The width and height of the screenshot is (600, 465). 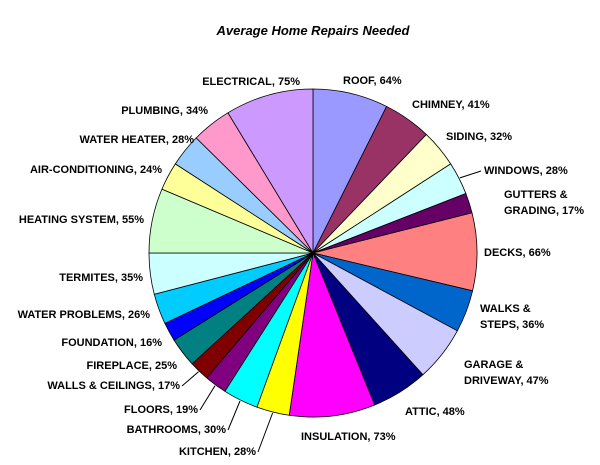 What do you see at coordinates (512, 325) in the screenshot?
I see `slice-label: STEPS, 36%` at bounding box center [512, 325].